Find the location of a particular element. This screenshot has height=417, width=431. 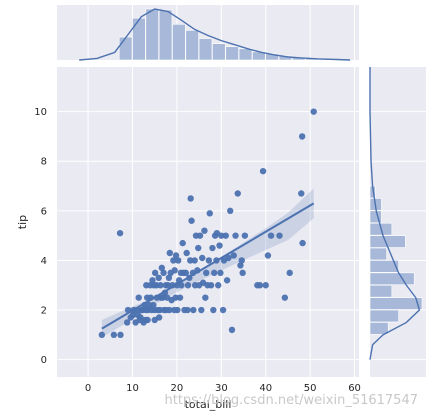

x-tick-label: 60 is located at coordinates (354, 388).